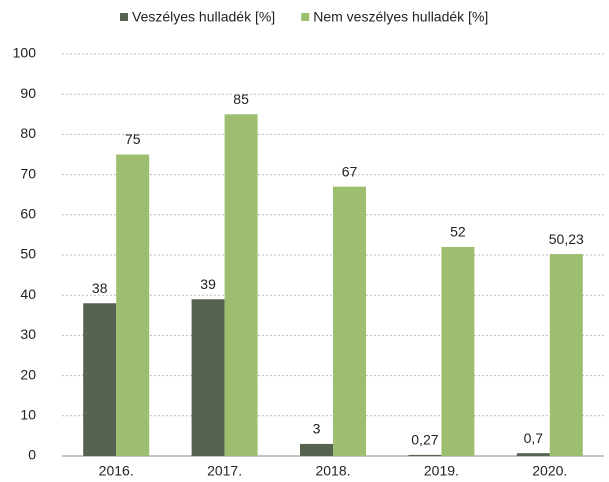 The image size is (609, 482). What do you see at coordinates (350, 171) in the screenshot?
I see `data-label: 67` at bounding box center [350, 171].